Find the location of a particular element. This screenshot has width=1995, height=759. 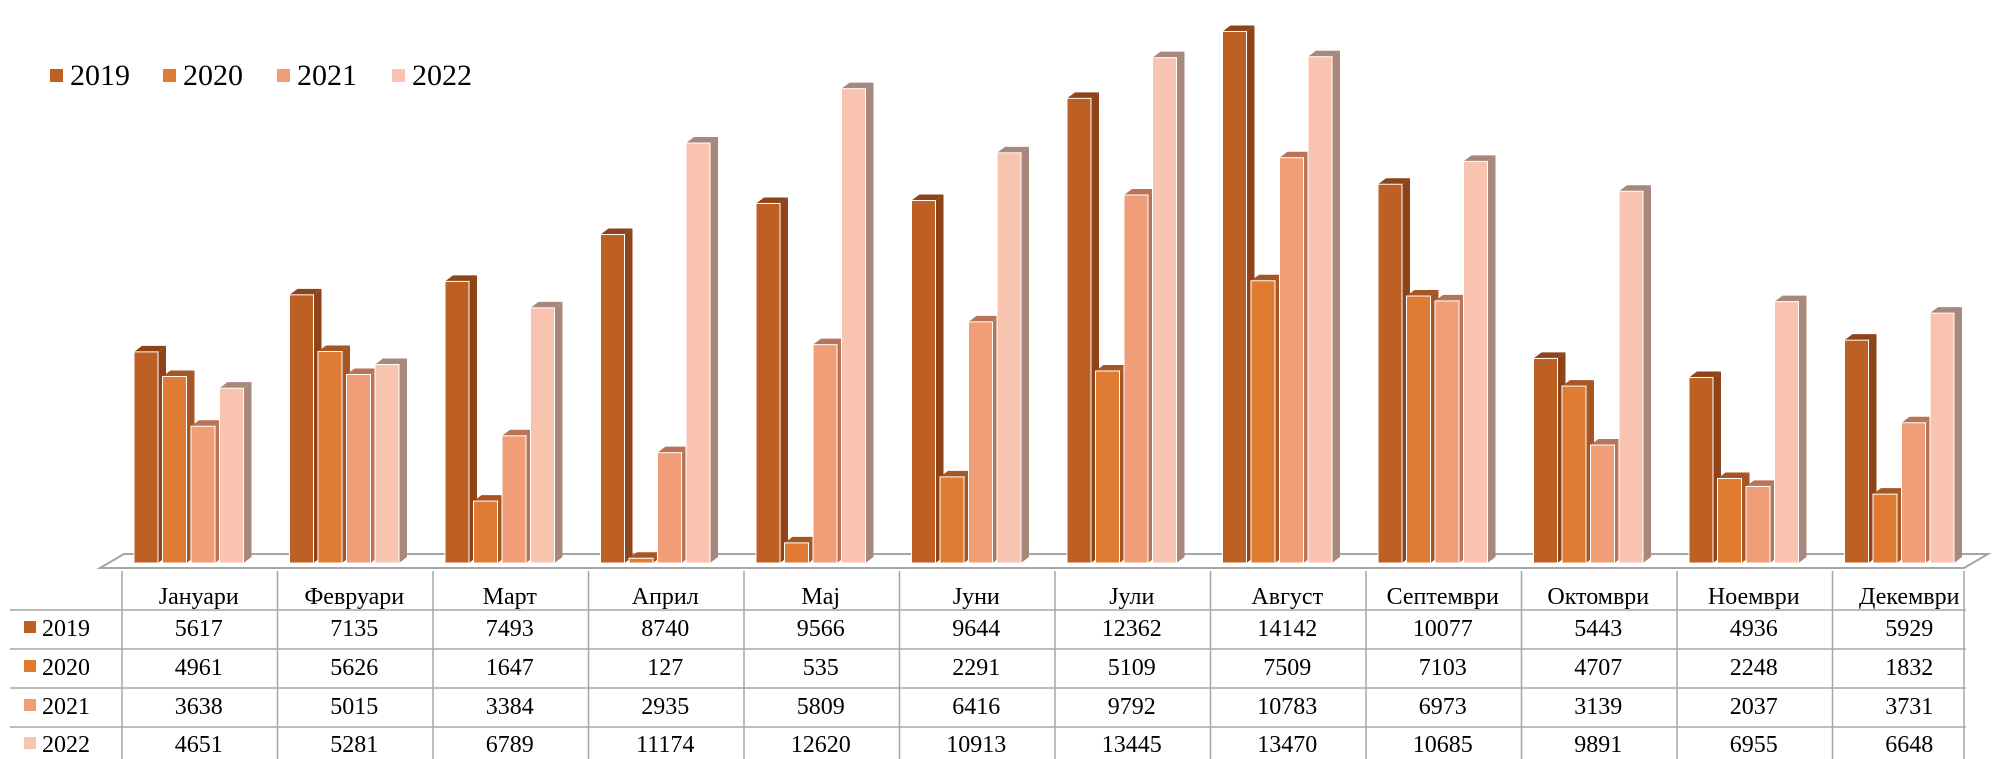

data-label: 13445 is located at coordinates (1132, 745).